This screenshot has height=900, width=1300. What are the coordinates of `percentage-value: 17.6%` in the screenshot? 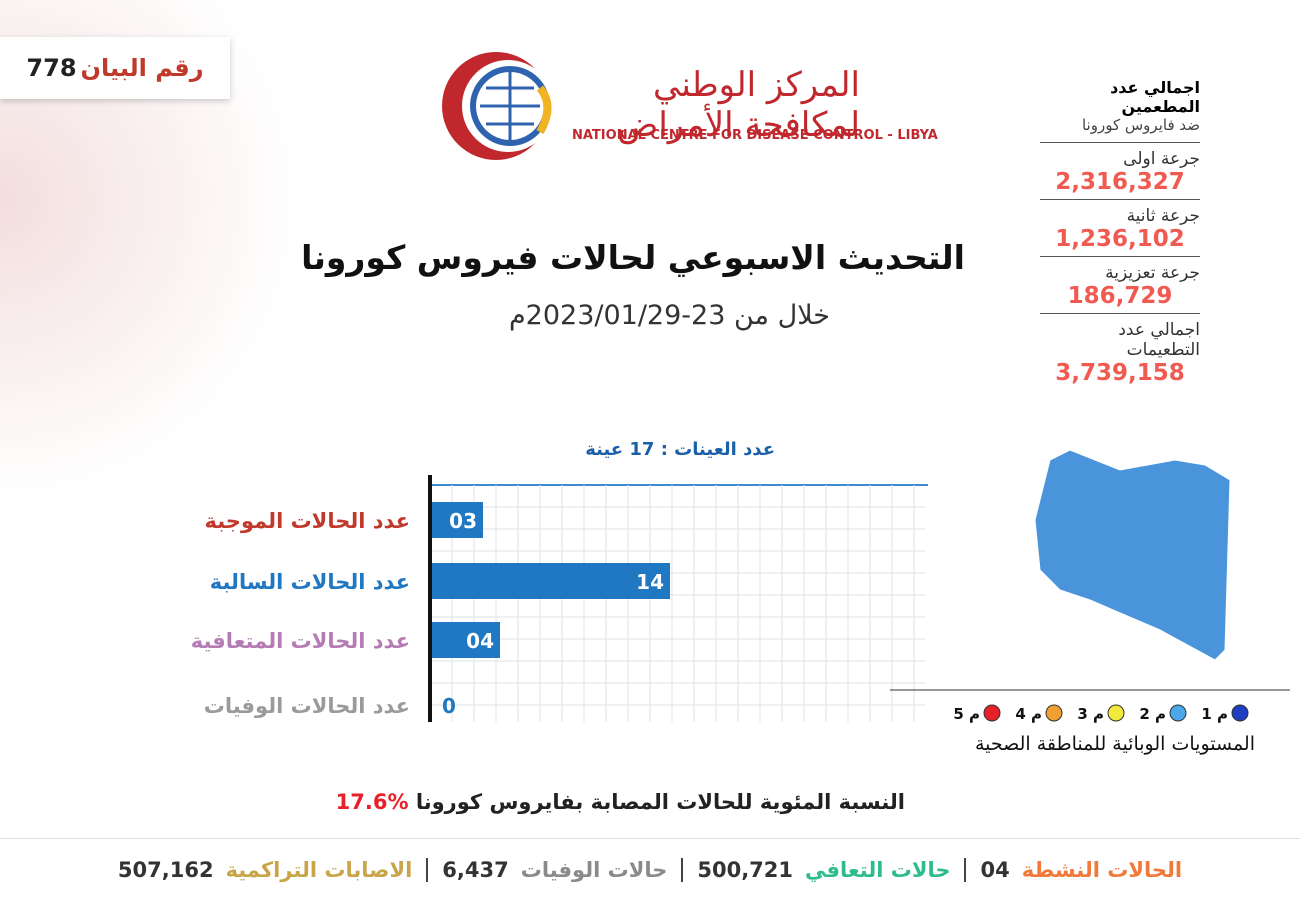 It's located at (372, 802).